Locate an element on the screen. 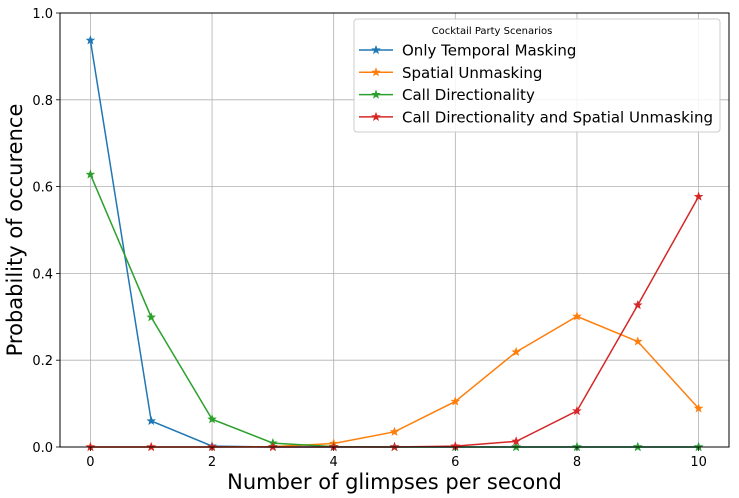 This screenshot has height=498, width=739. y-tick-label: 0.6 is located at coordinates (42, 188).